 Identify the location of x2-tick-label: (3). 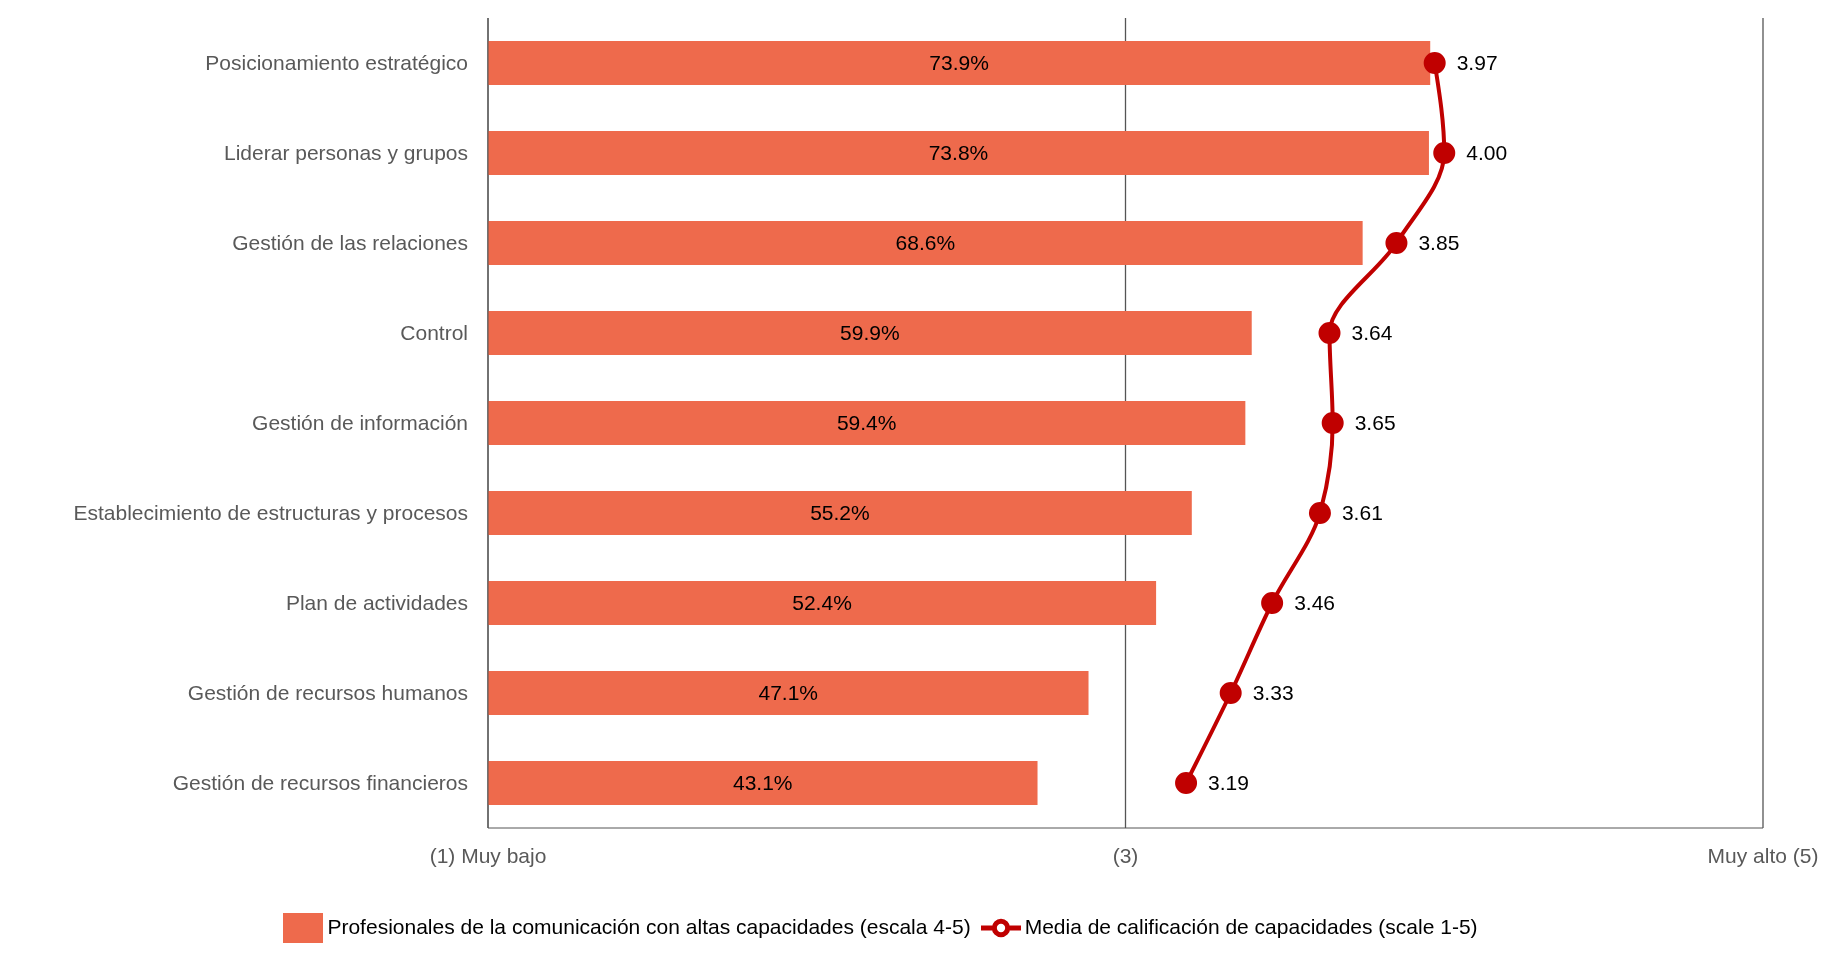
(1125, 855).